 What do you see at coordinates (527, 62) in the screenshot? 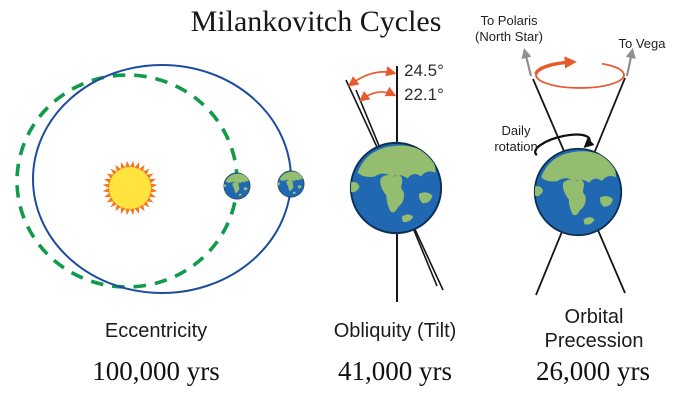
I see `polaris-arrow` at bounding box center [527, 62].